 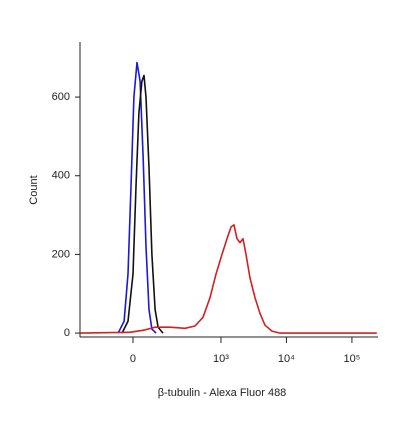 I want to click on y-tick-label: 400, so click(x=61, y=176).